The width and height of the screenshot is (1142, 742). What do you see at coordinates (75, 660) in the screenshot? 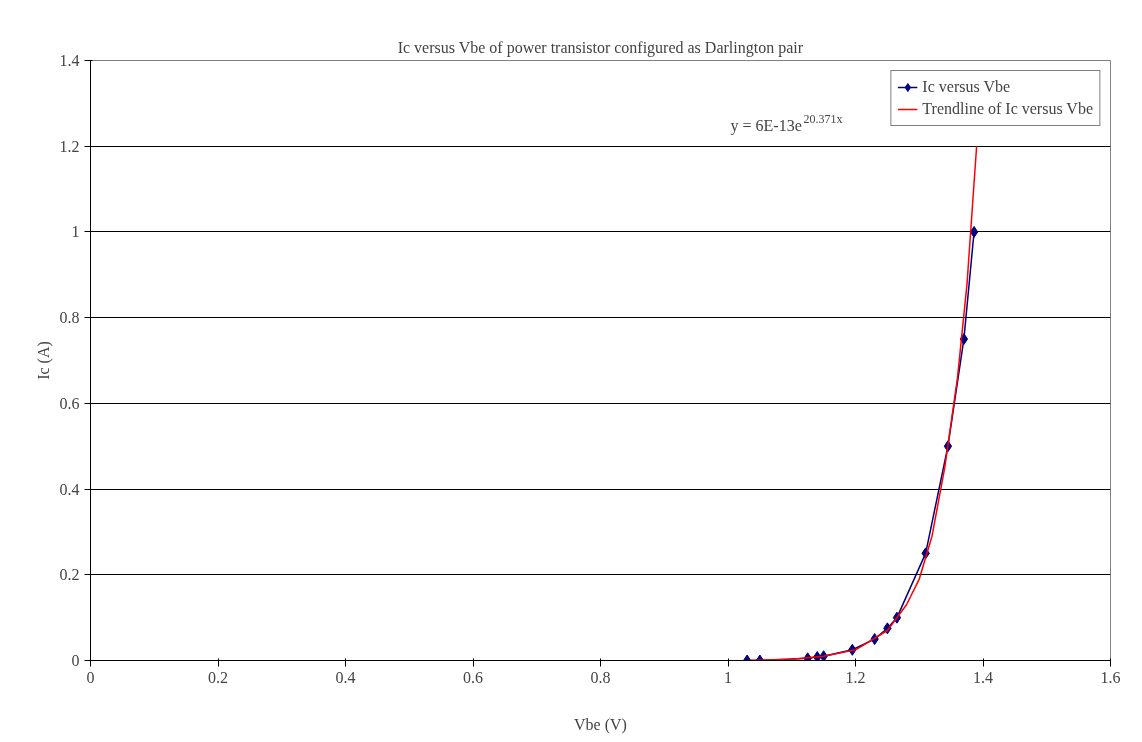
I see `y-tick-label: 0` at bounding box center [75, 660].